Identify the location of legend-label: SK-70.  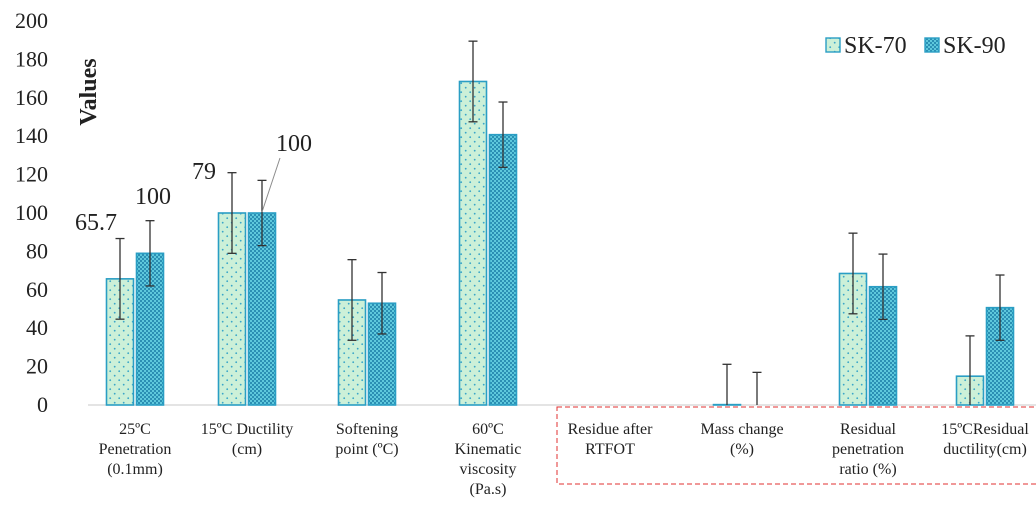
(875, 46).